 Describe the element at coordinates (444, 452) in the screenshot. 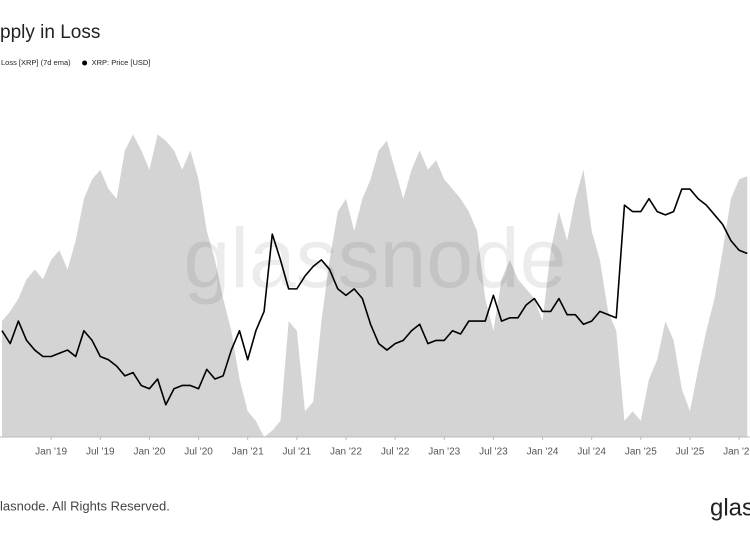

I see `x-tick-label: Jan '23` at that location.